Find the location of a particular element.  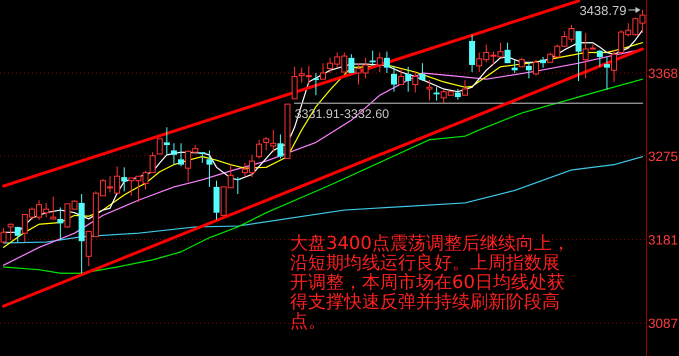

y-tick-label: 3087 is located at coordinates (663, 324).